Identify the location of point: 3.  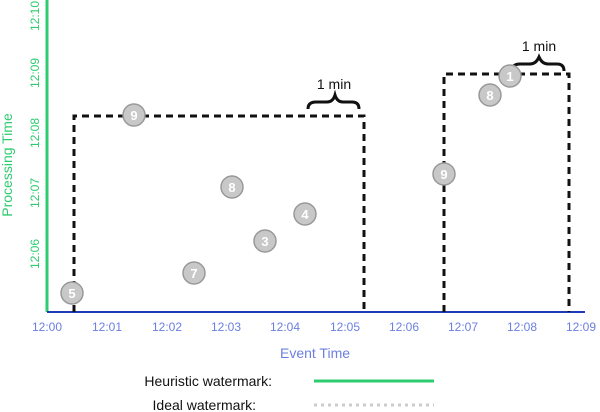
(265, 241).